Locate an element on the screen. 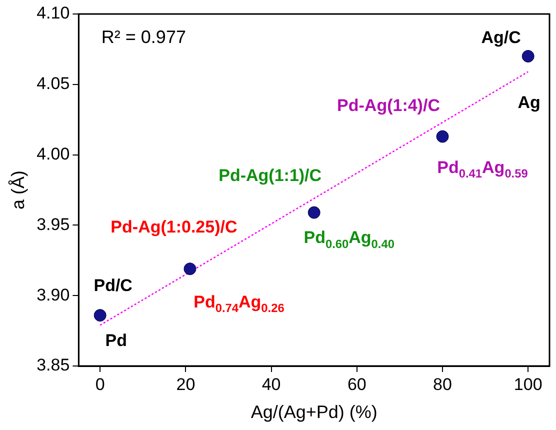  y-tick-label: 3.90 is located at coordinates (53, 294).